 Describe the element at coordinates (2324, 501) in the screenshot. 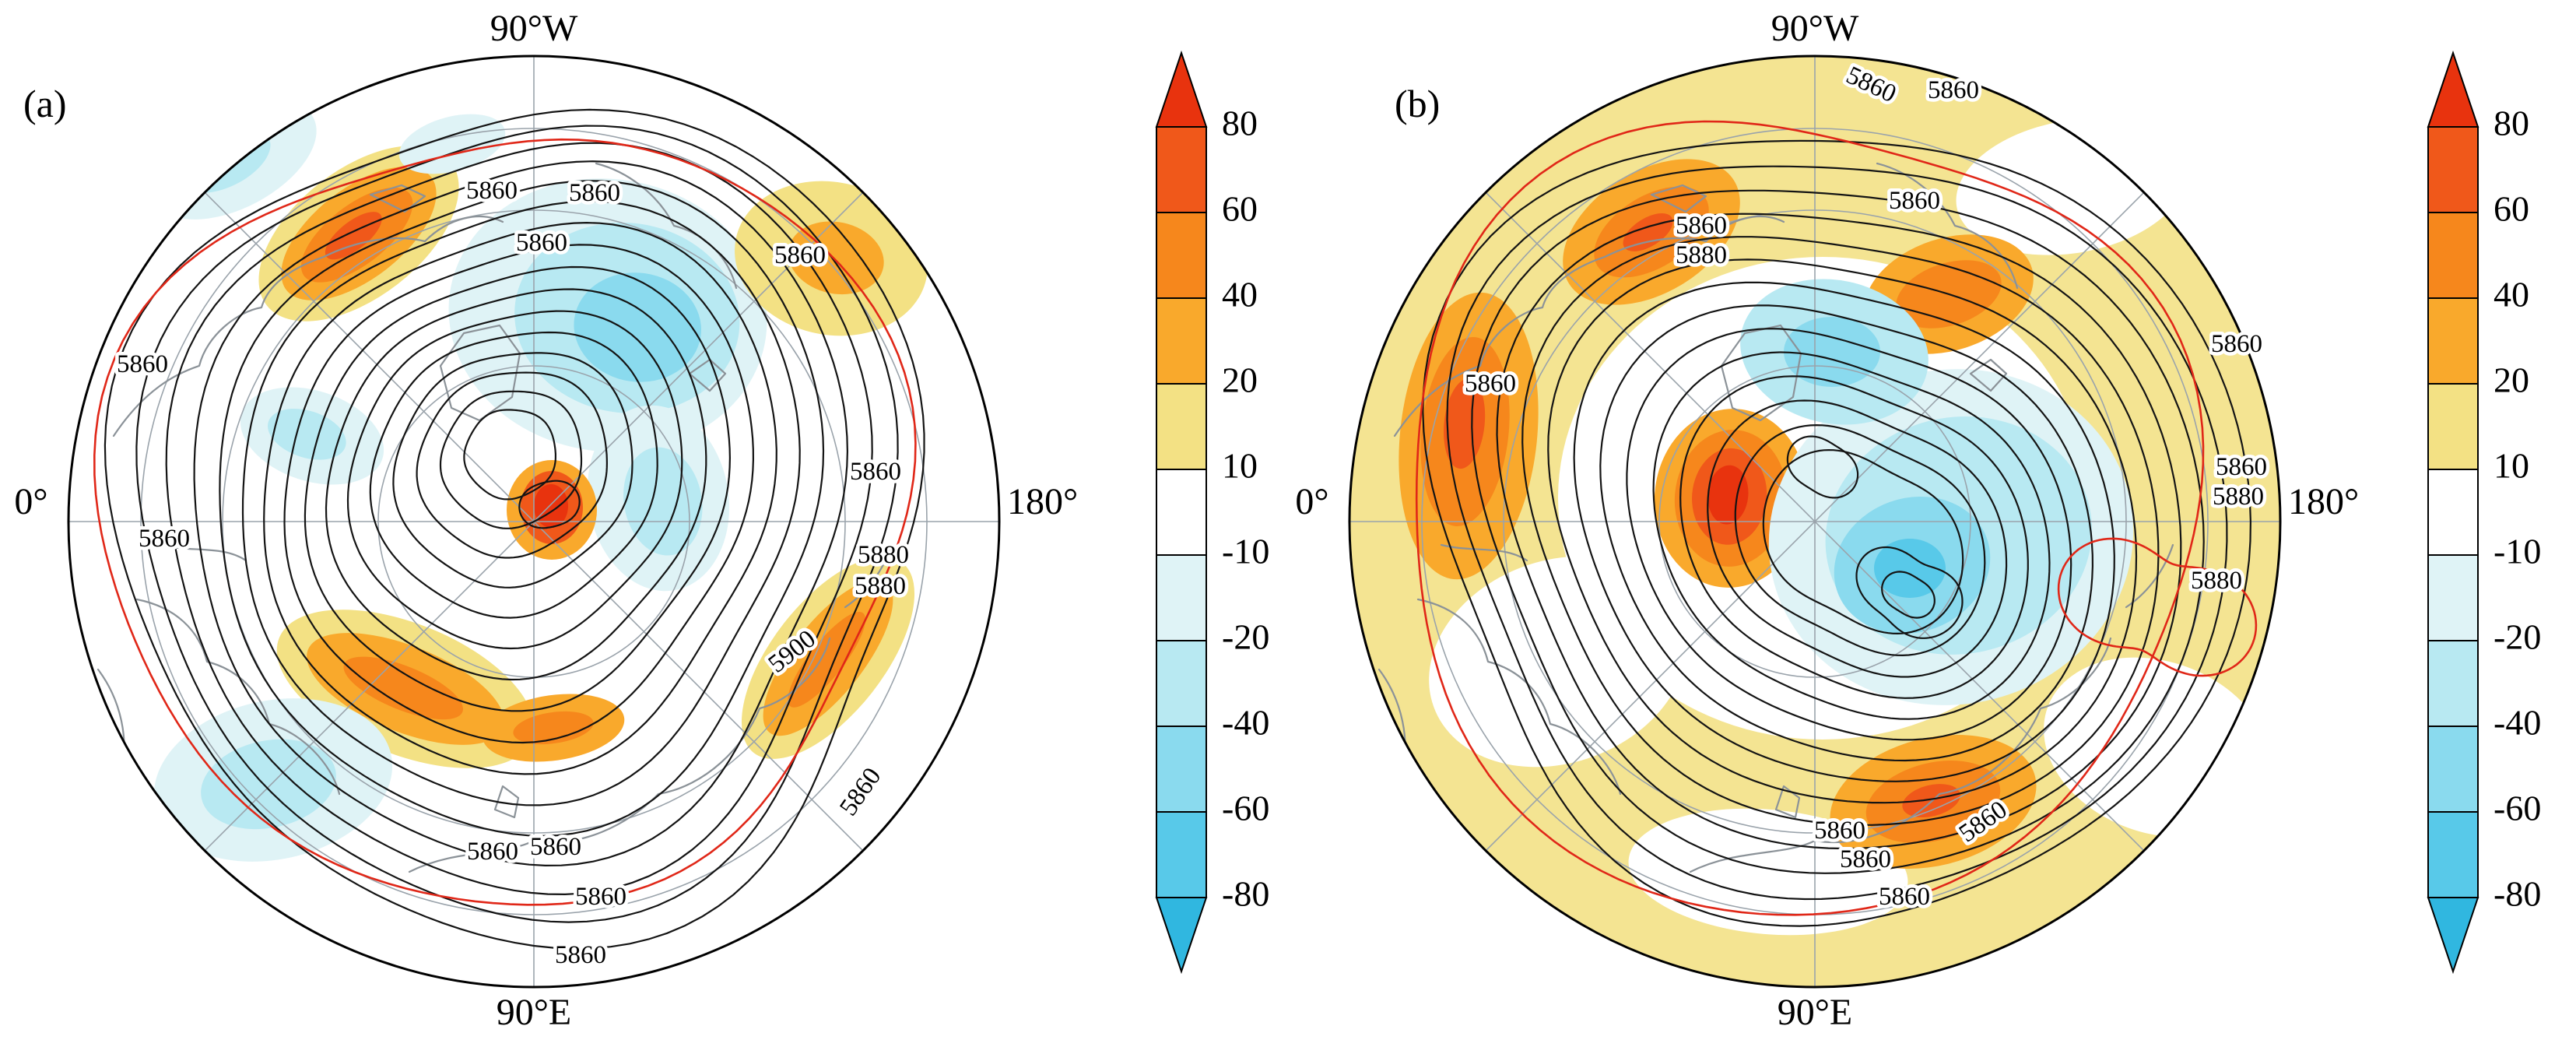

I see `axis-label-right-b: 180°` at that location.